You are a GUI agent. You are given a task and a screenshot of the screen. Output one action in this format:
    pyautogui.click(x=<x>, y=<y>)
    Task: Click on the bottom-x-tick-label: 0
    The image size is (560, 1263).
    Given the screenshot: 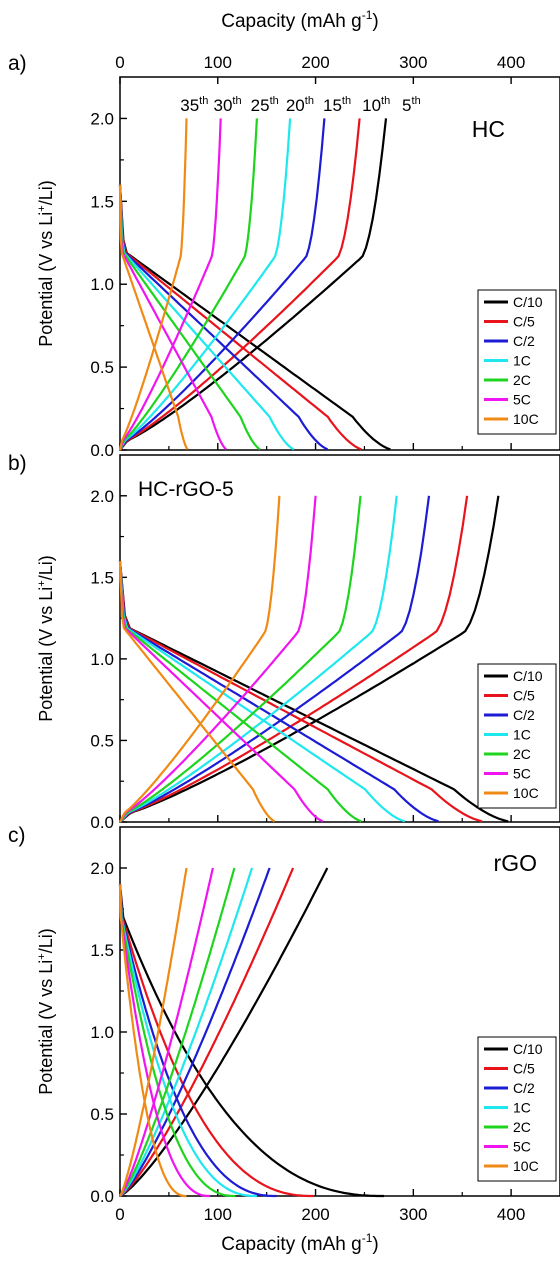 What is the action you would take?
    pyautogui.click(x=119, y=1214)
    